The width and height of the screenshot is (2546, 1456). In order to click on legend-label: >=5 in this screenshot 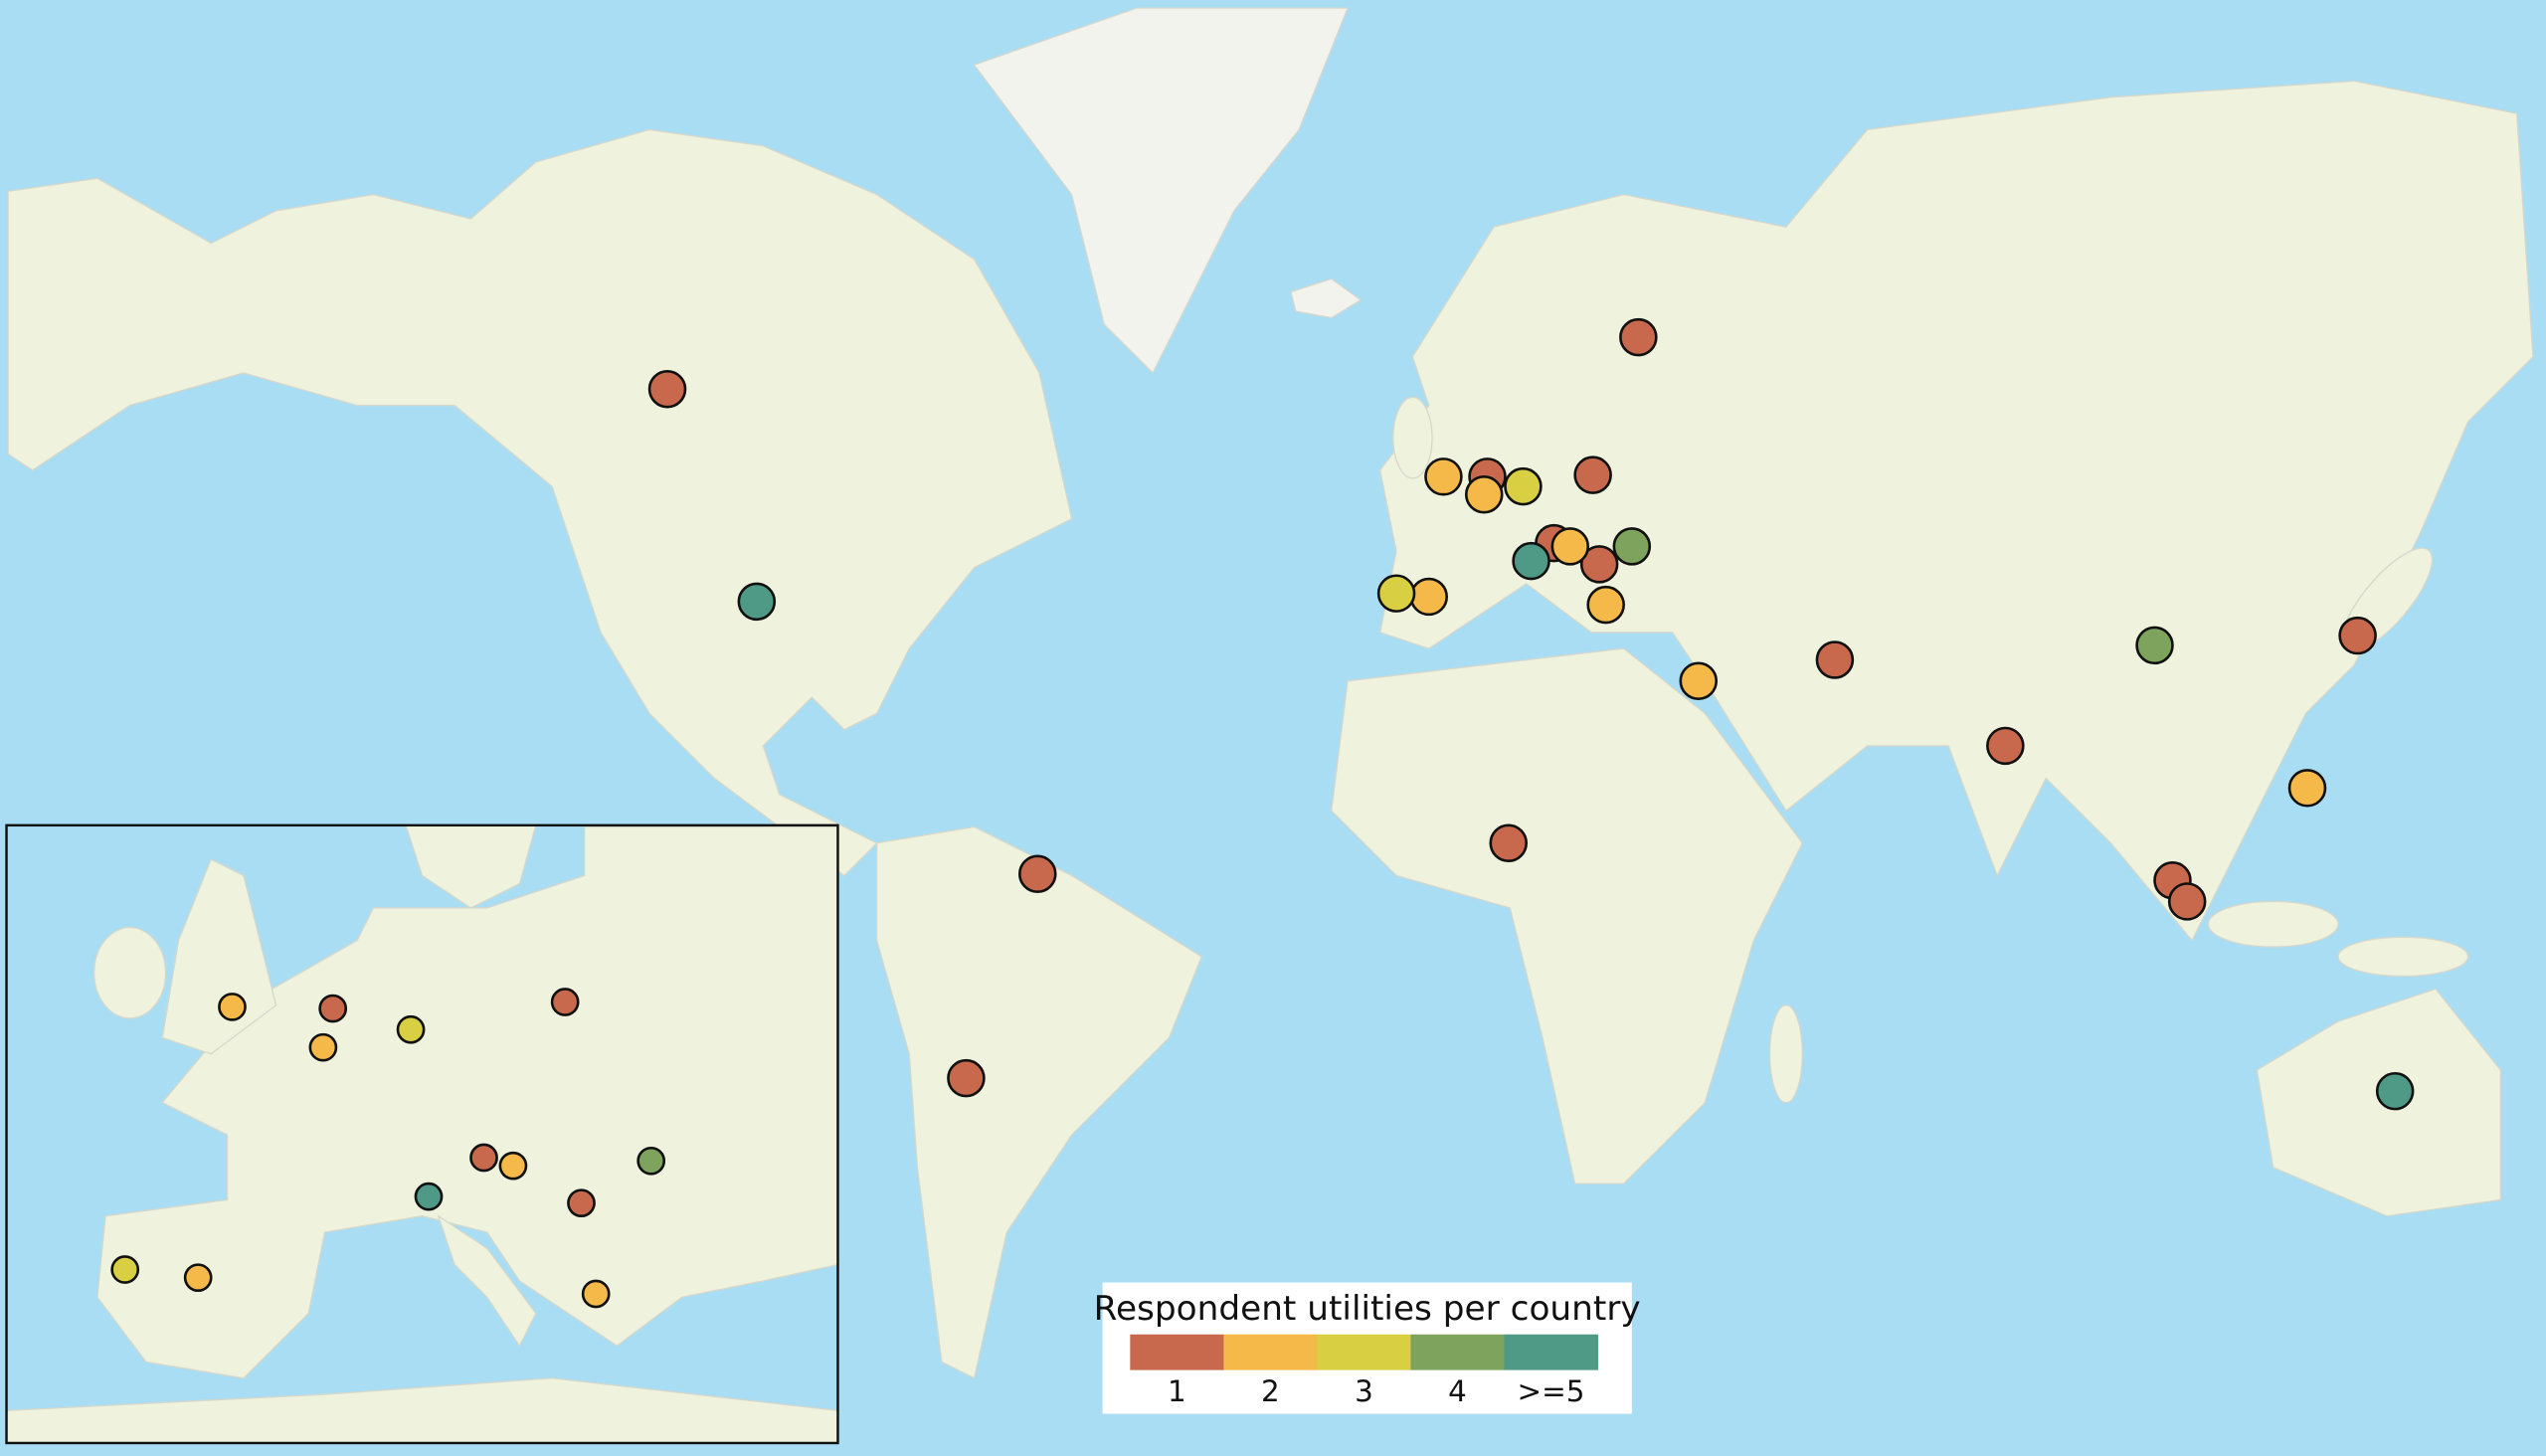, I will do `click(1551, 1391)`.